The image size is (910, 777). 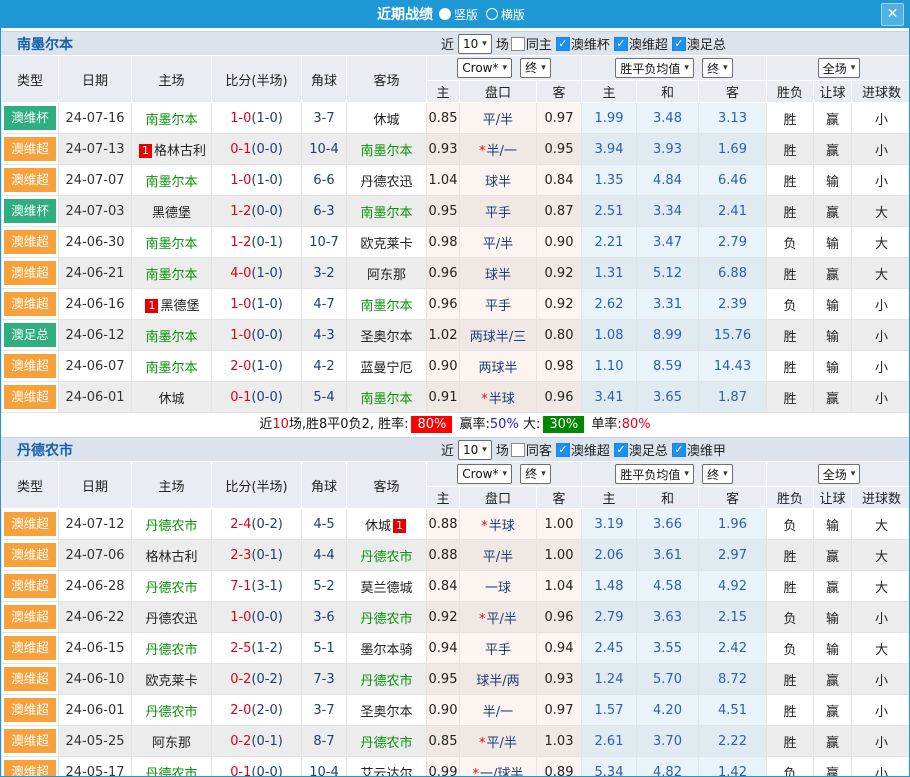 I want to click on away-team: 丹德农迅, so click(x=386, y=180).